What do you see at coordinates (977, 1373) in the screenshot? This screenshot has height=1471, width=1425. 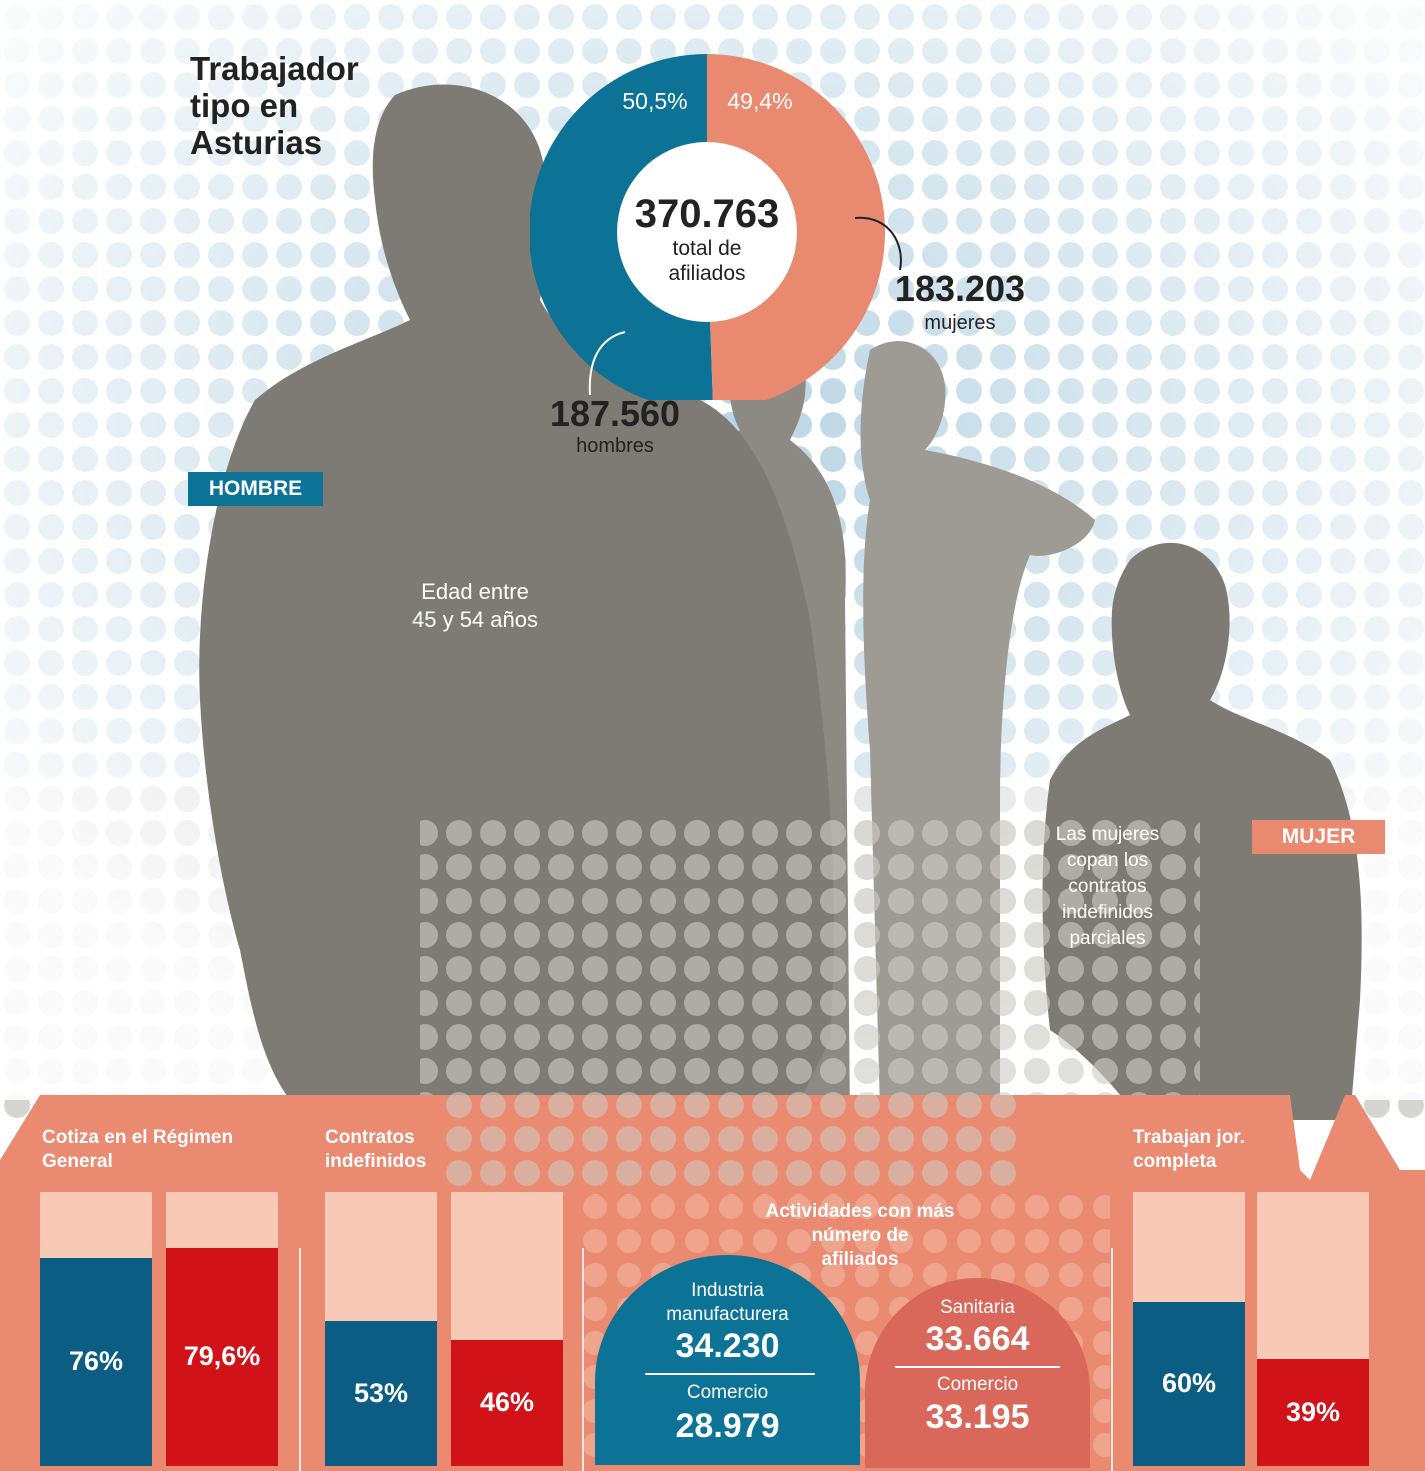 I see `activities-circle-women: Sanitaria 33.664 Comercio 33.195` at bounding box center [977, 1373].